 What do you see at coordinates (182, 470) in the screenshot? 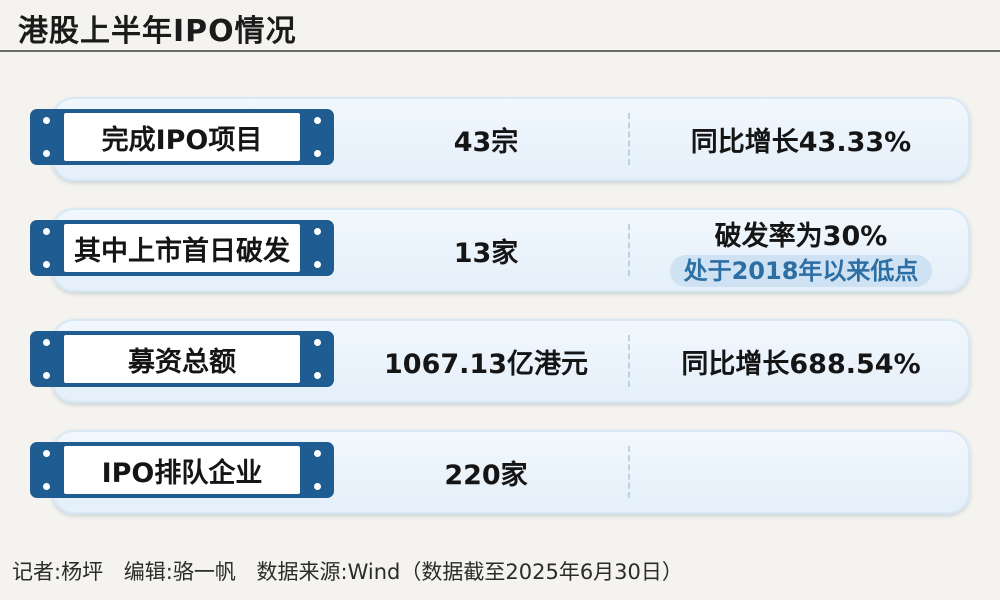
I see `stat-label: IPO排队企业` at bounding box center [182, 470].